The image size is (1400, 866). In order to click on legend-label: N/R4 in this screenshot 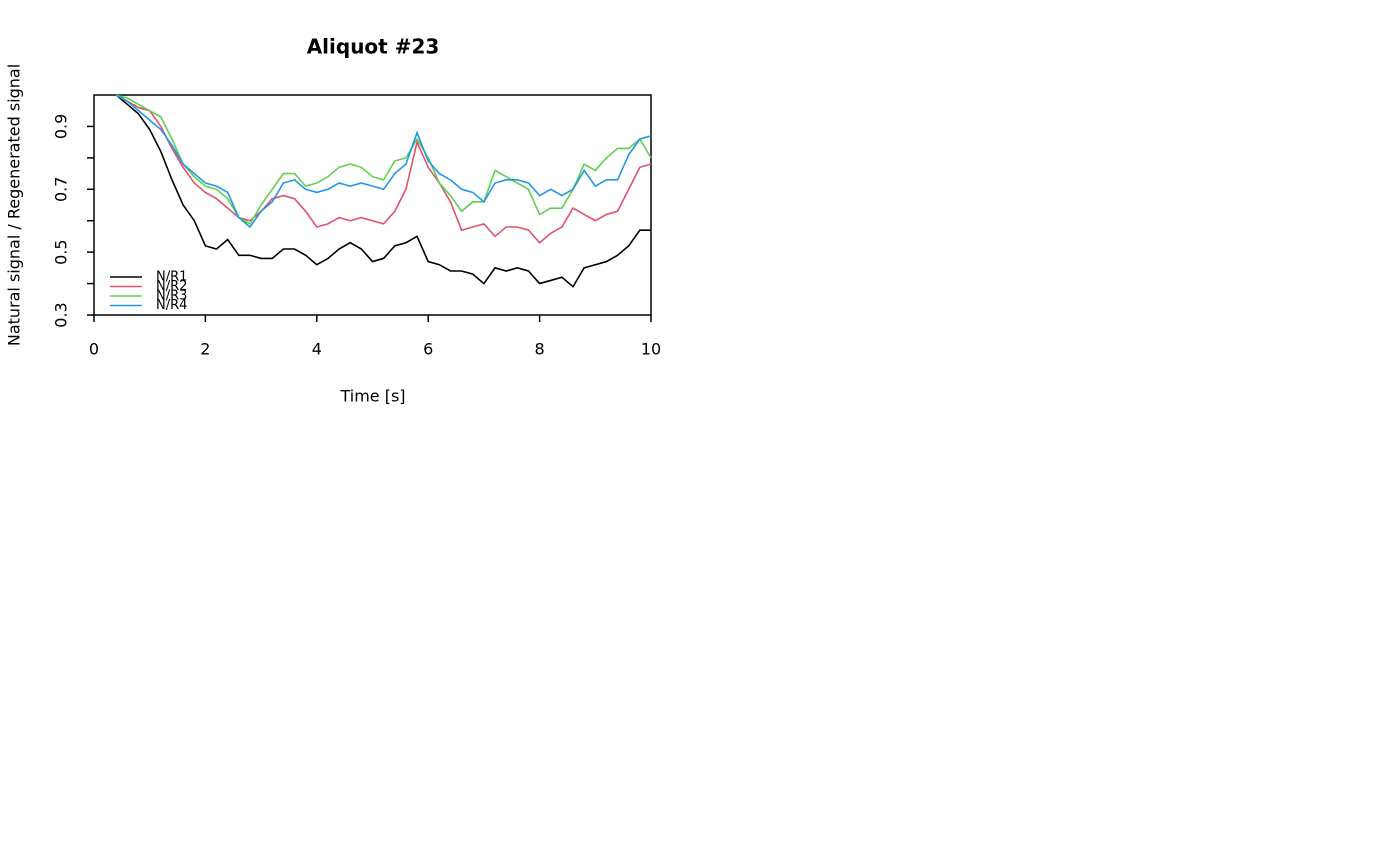, I will do `click(171, 305)`.